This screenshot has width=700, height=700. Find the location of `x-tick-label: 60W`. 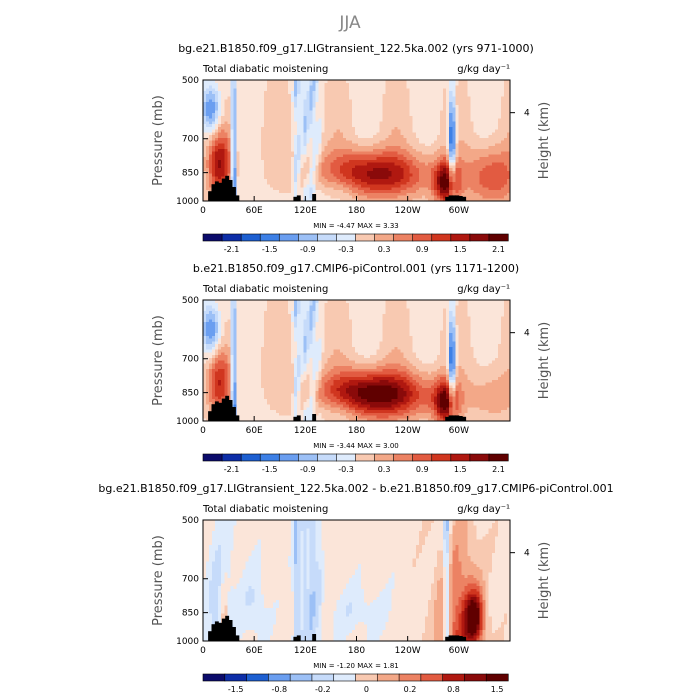

x-tick-label: 60W is located at coordinates (459, 211).